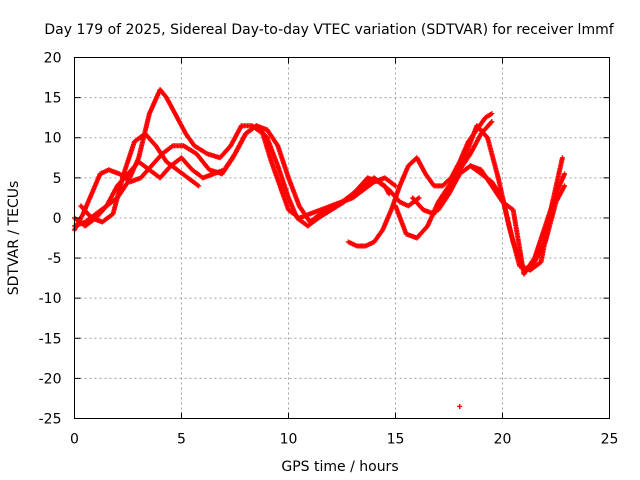 The height and width of the screenshot is (480, 640). What do you see at coordinates (53, 139) in the screenshot?
I see `y-tick-label: 10` at bounding box center [53, 139].